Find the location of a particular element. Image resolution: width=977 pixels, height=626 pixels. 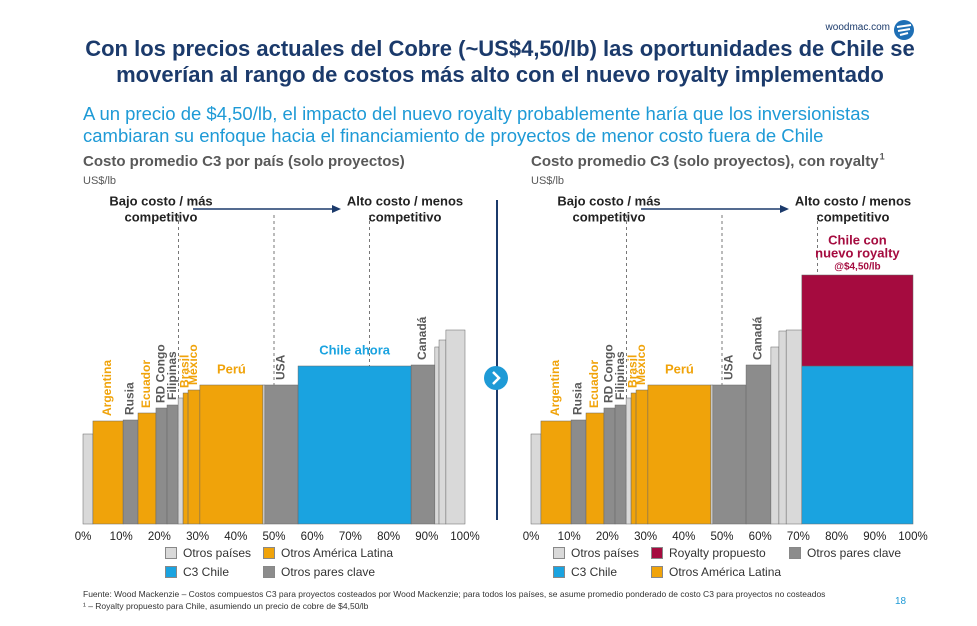

legend-item: Otros América Latina is located at coordinates (328, 553).